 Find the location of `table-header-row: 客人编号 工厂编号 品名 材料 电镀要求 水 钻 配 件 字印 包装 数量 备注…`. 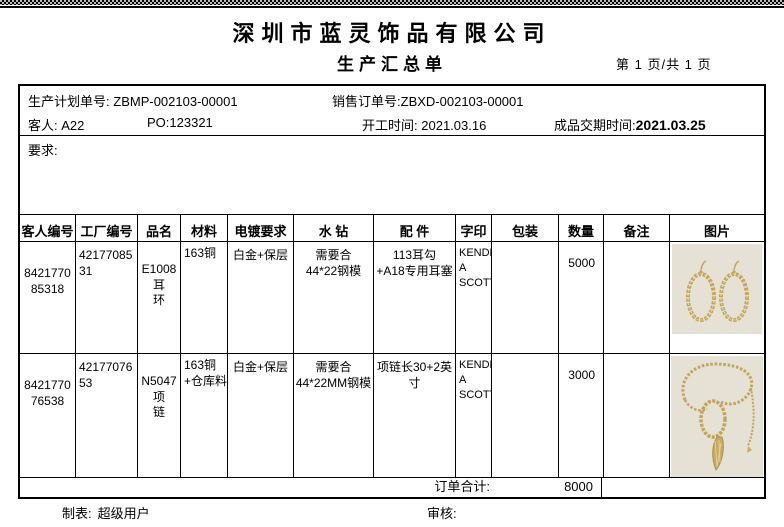

table-header-row: 客人编号 工厂编号 品名 材料 电镀要求 水 钻 配 件 字印 包装 数量 备注… is located at coordinates (392, 228).